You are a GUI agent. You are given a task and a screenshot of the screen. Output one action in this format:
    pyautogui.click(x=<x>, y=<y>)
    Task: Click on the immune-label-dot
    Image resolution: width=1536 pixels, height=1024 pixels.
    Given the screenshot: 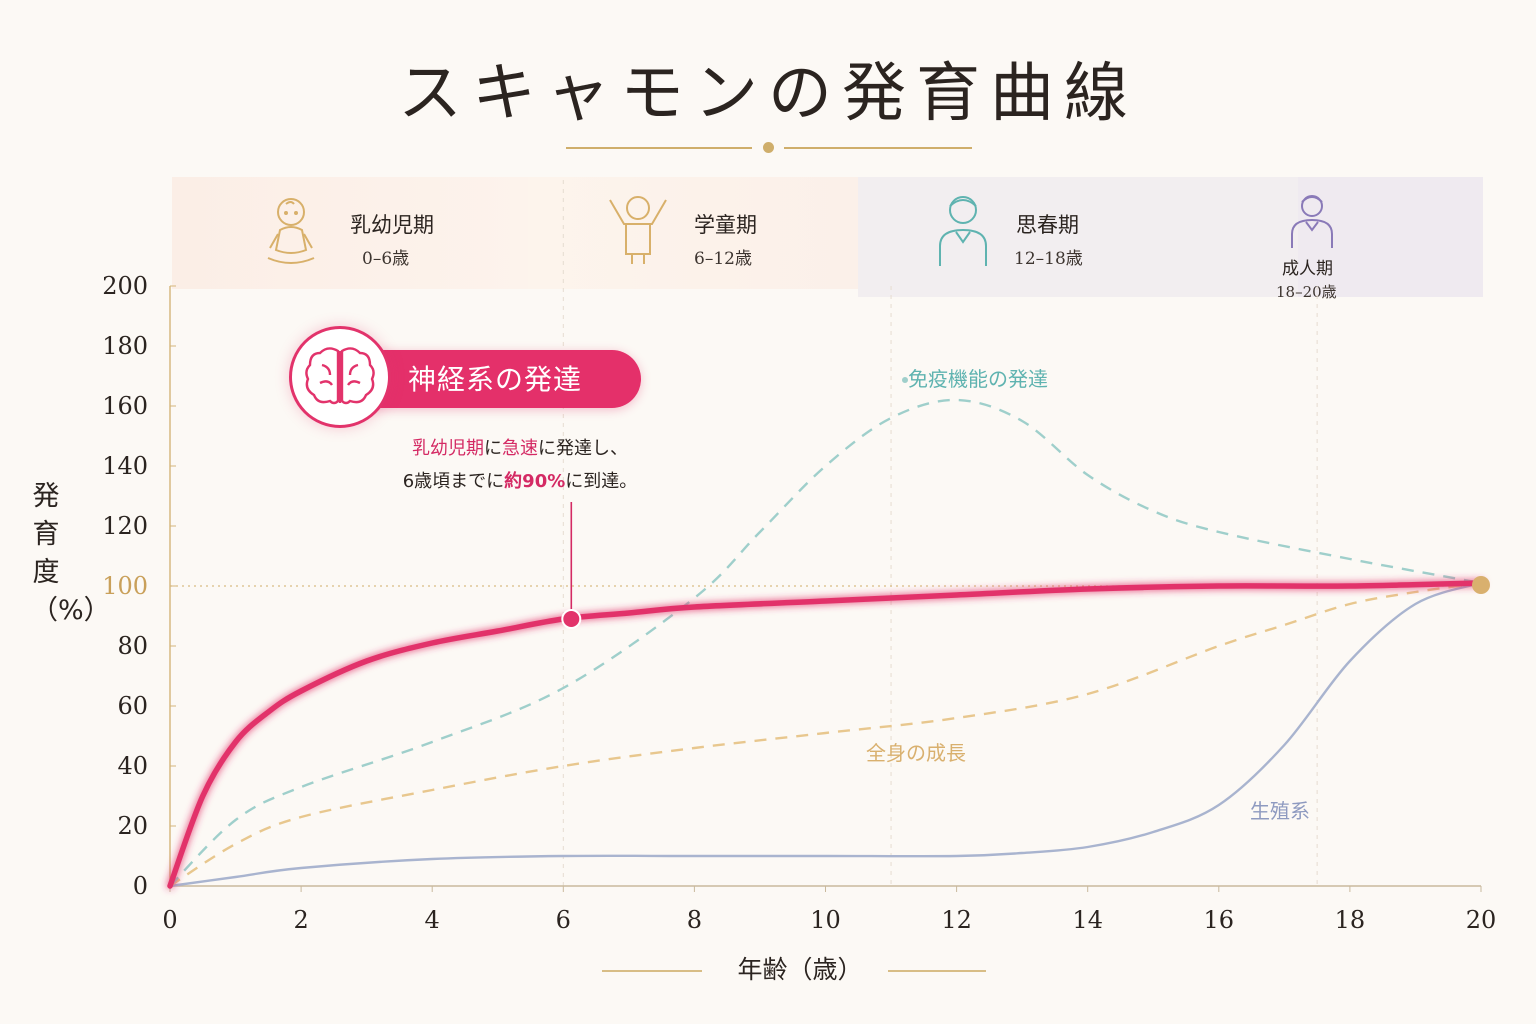 What is the action you would take?
    pyautogui.click(x=905, y=380)
    